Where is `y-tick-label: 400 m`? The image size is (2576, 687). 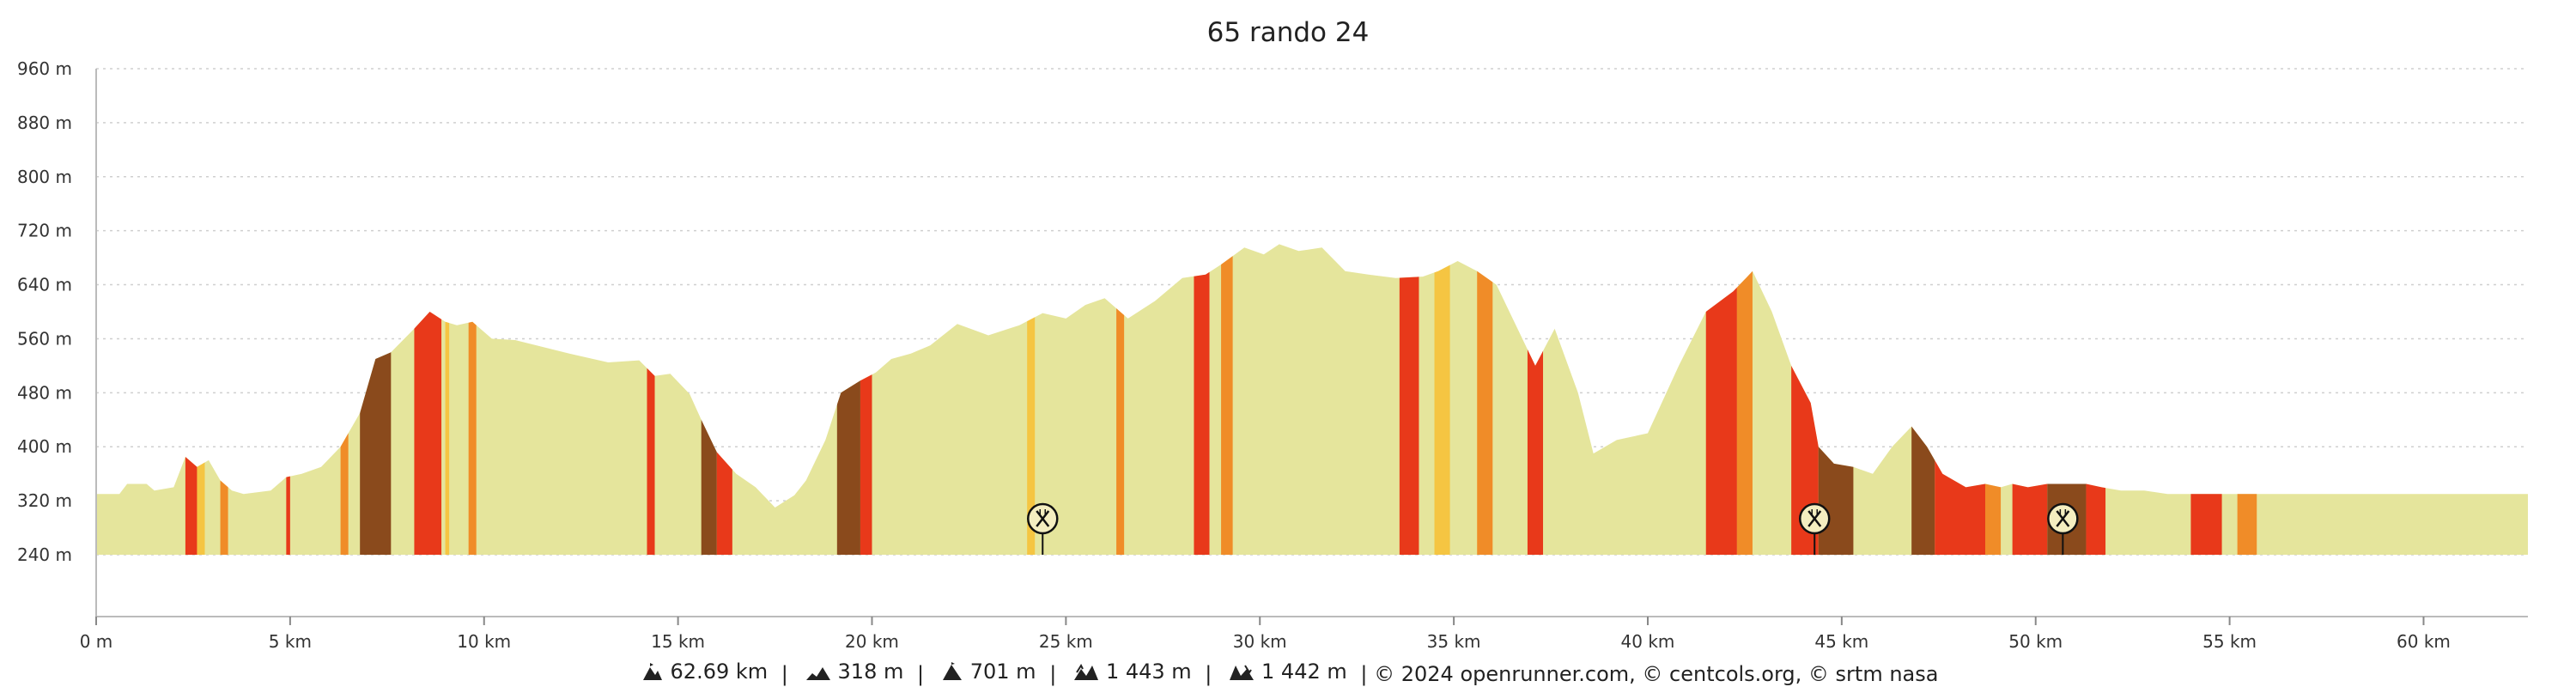
y-tick-label: 400 m is located at coordinates (44, 446).